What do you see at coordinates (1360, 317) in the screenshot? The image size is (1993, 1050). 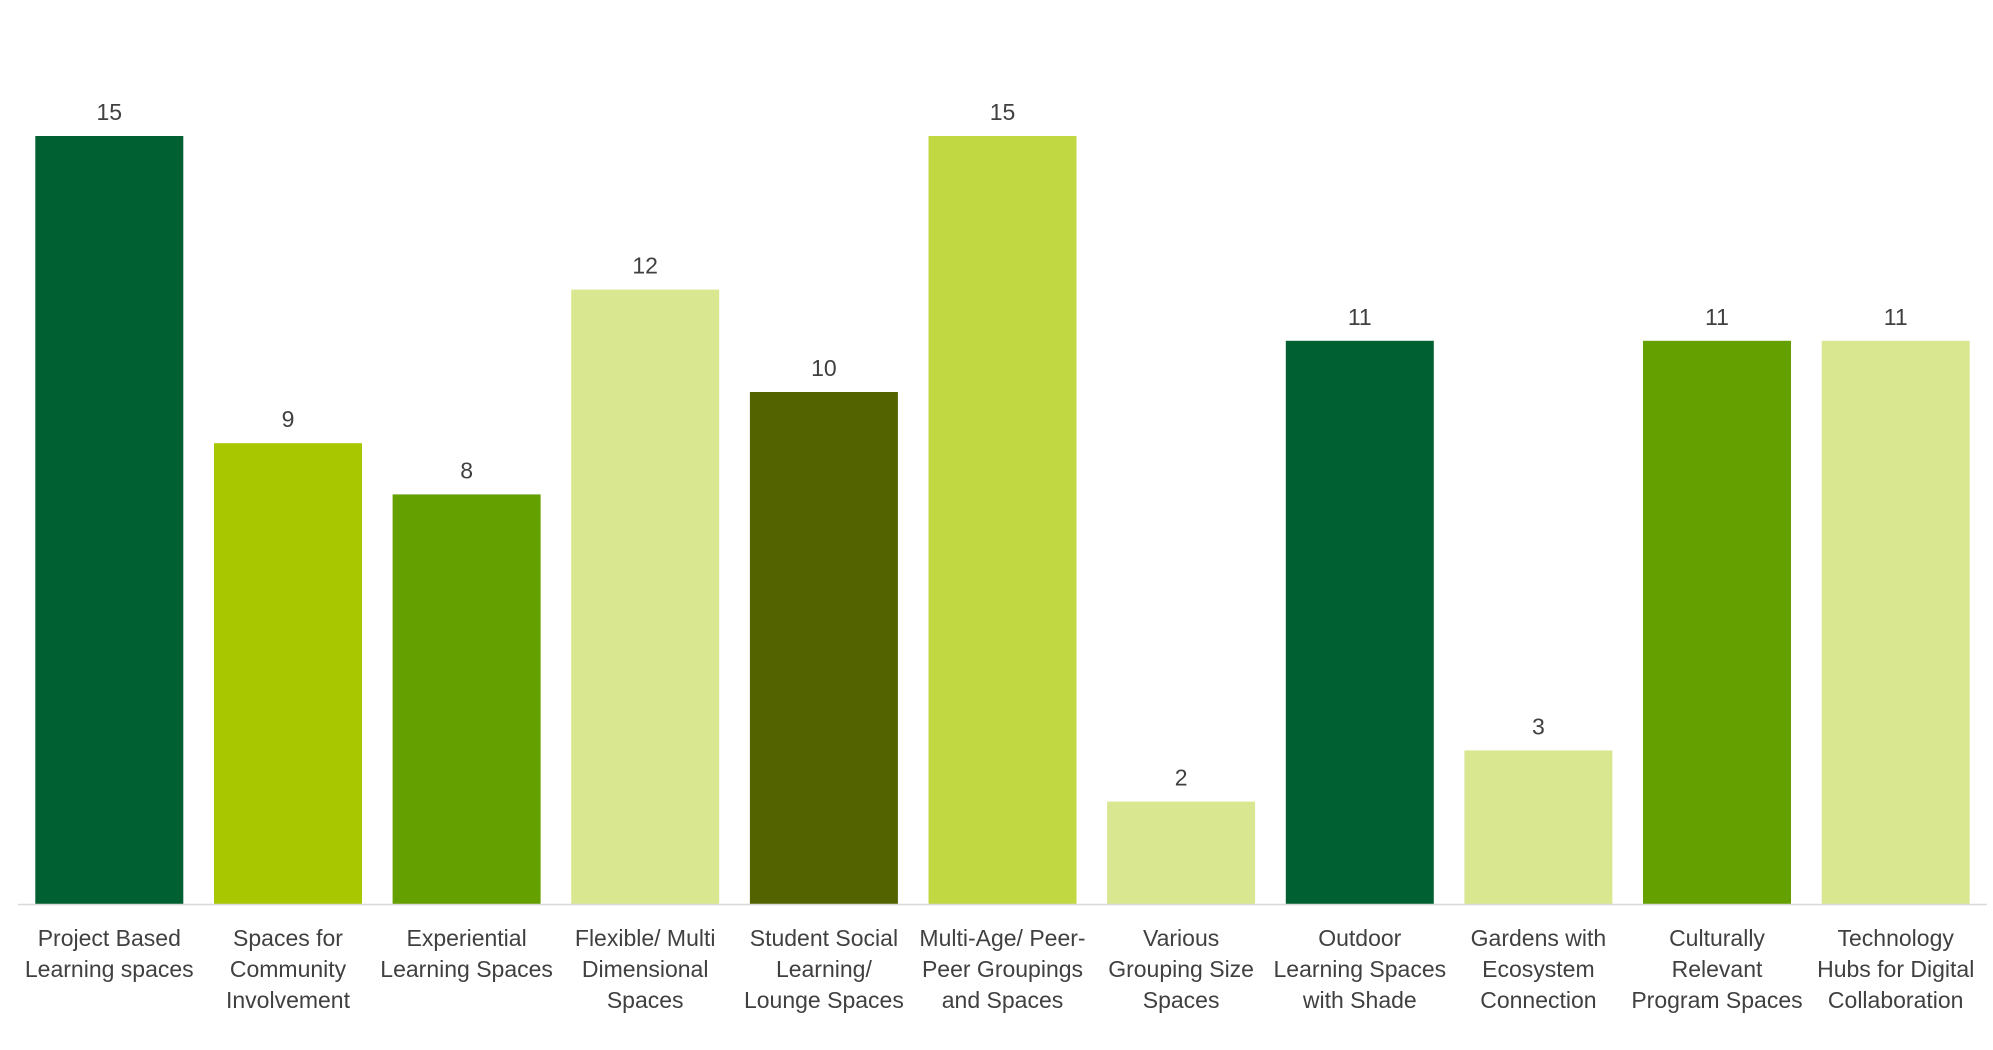 I see `data-label-8: 11` at bounding box center [1360, 317].